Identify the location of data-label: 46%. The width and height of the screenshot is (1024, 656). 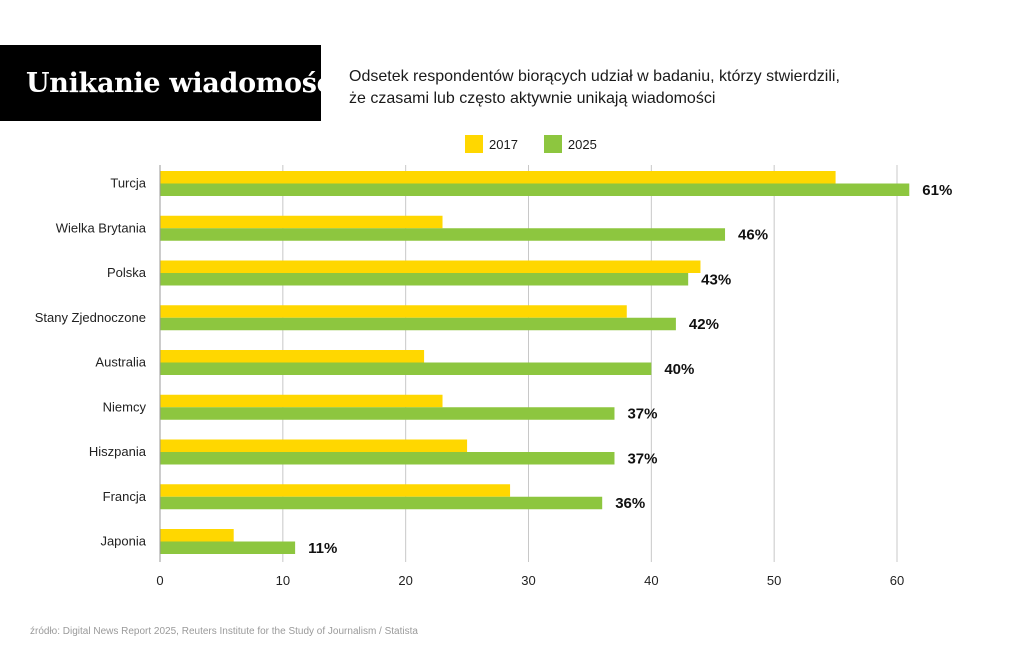
(753, 235).